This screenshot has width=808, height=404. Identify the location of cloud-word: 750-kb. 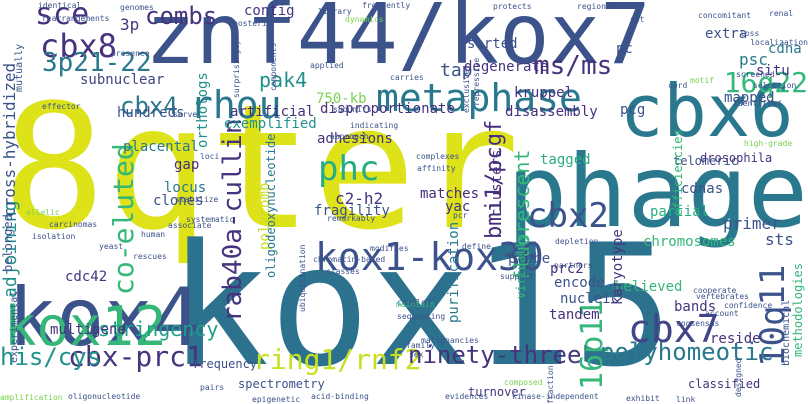
(341, 99).